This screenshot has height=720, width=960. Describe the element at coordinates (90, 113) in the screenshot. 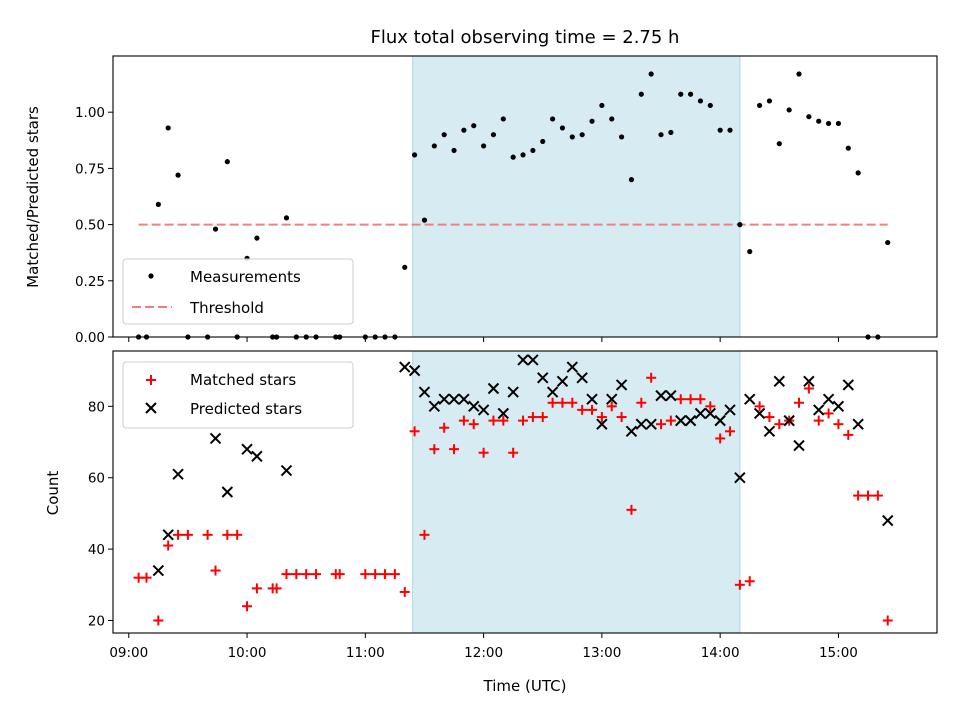

I see `top-y-tick-label: 1.00` at that location.